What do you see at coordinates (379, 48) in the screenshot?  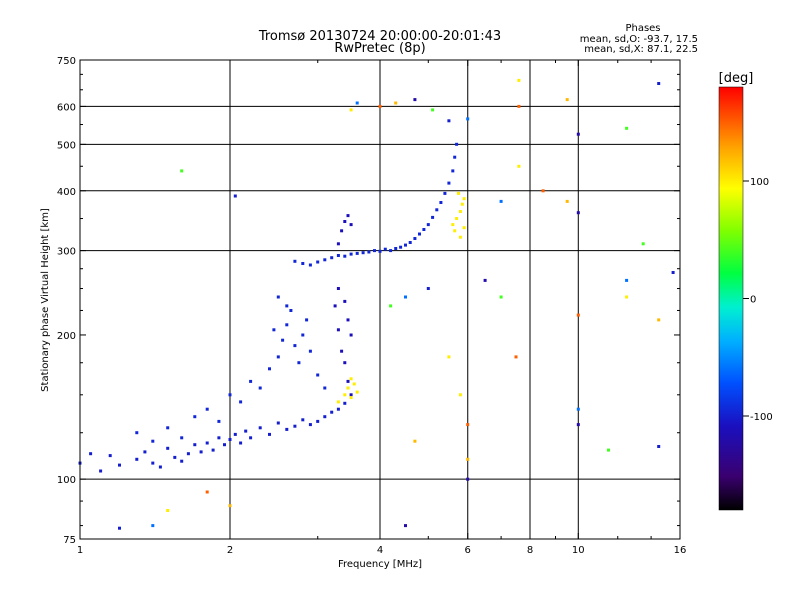 I see `chart-subtitle: RwPretec (8p)` at bounding box center [379, 48].